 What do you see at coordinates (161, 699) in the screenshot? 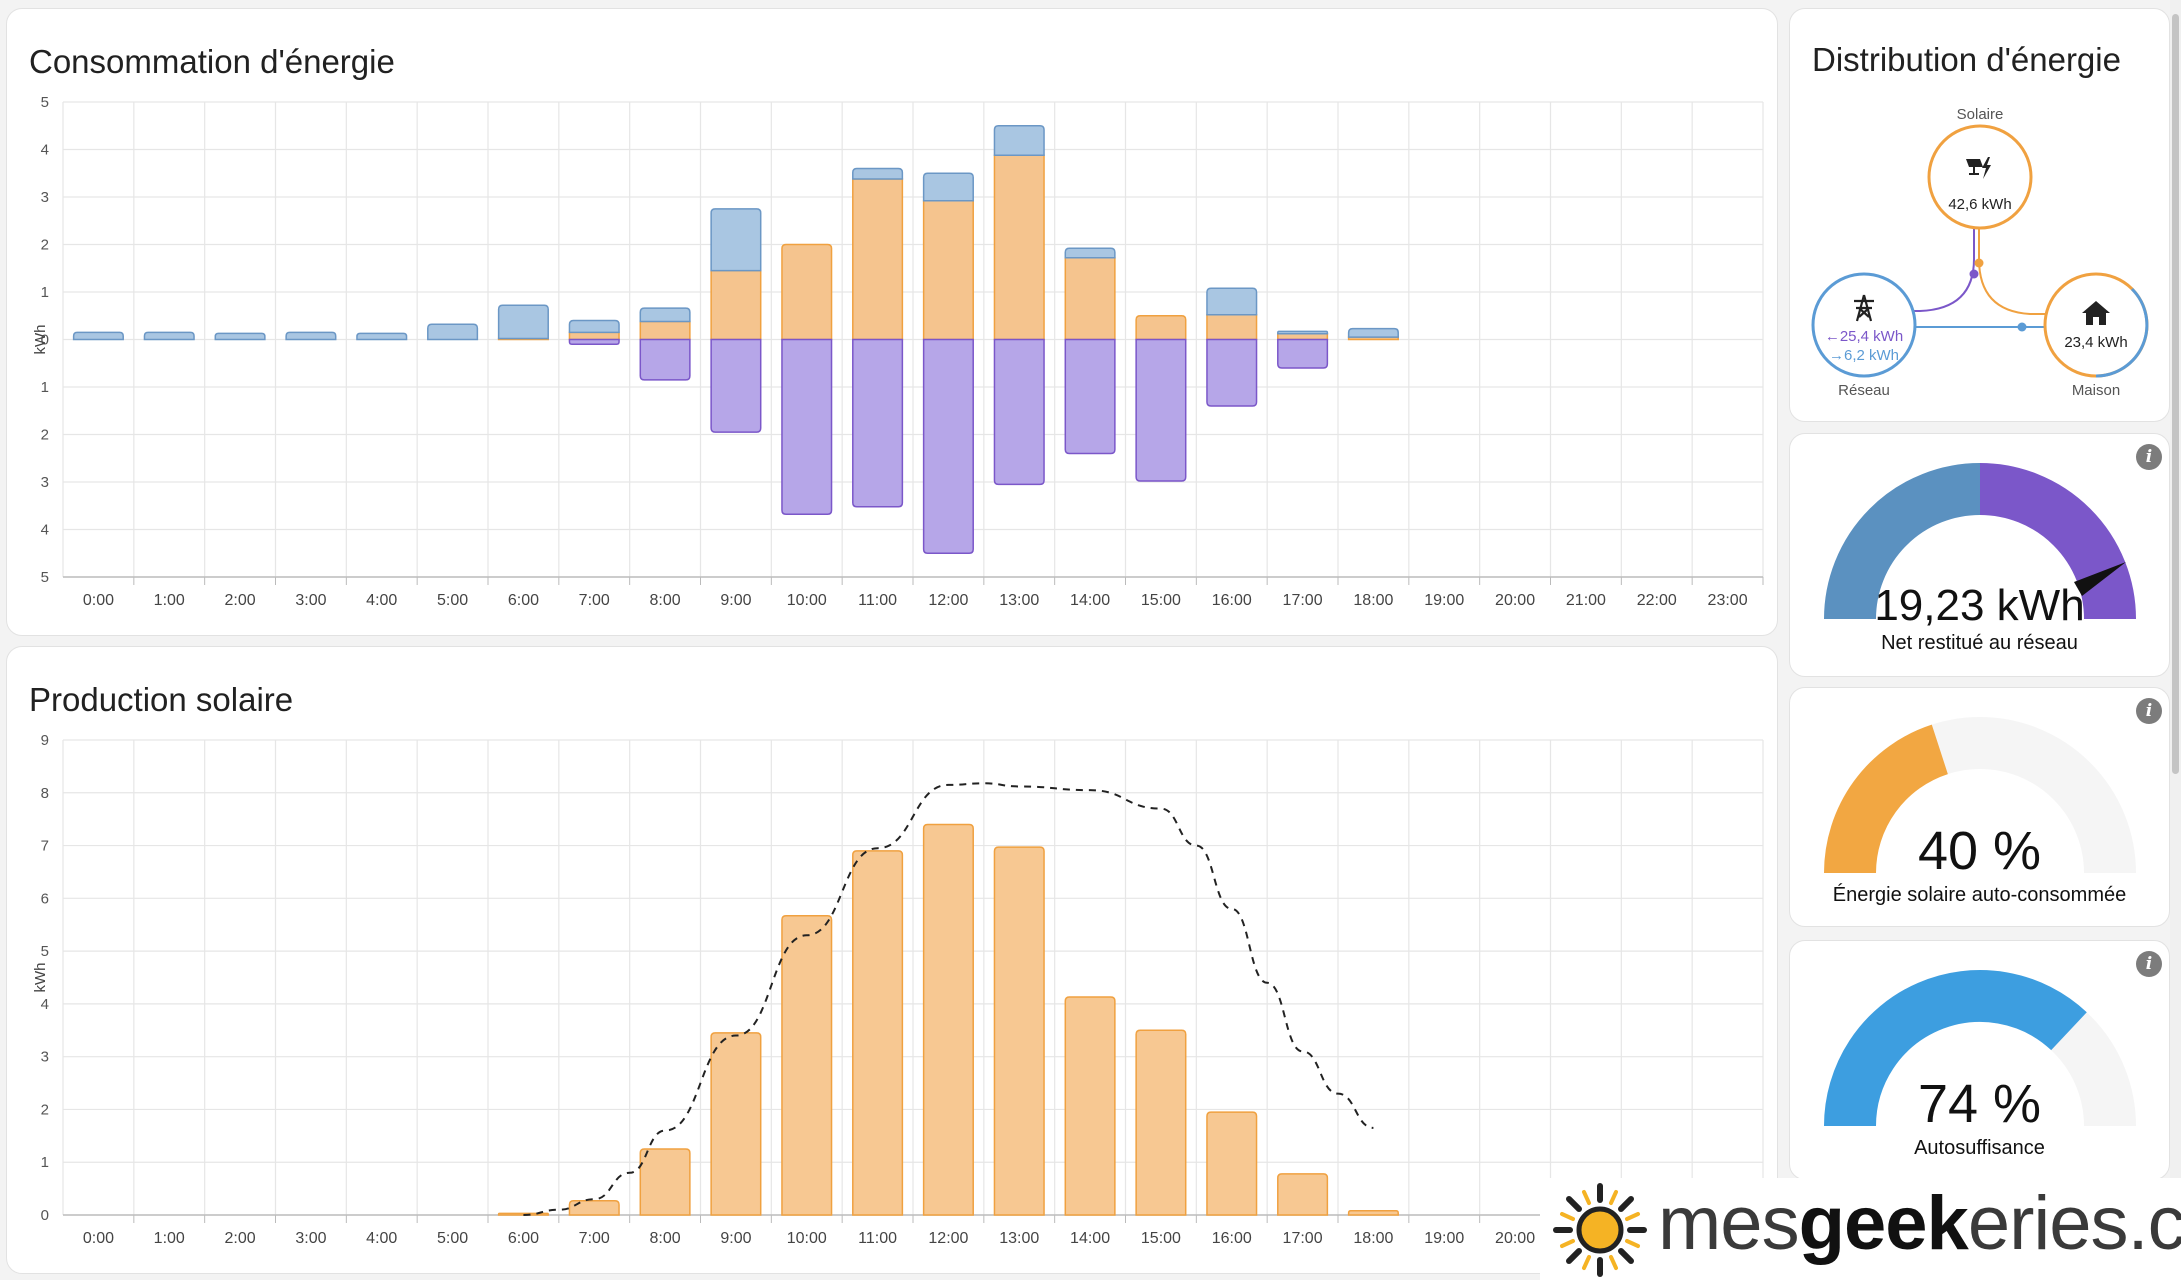
I see `production-title: Production solaire` at bounding box center [161, 699].